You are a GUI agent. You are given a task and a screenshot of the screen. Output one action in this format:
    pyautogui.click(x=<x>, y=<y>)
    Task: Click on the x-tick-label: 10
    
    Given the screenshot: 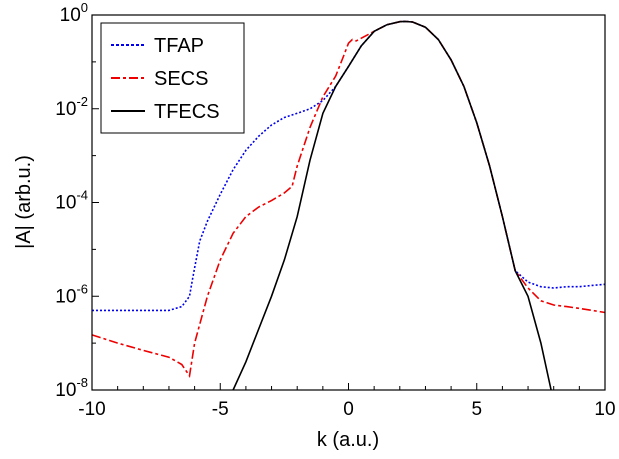 What is the action you would take?
    pyautogui.click(x=604, y=409)
    